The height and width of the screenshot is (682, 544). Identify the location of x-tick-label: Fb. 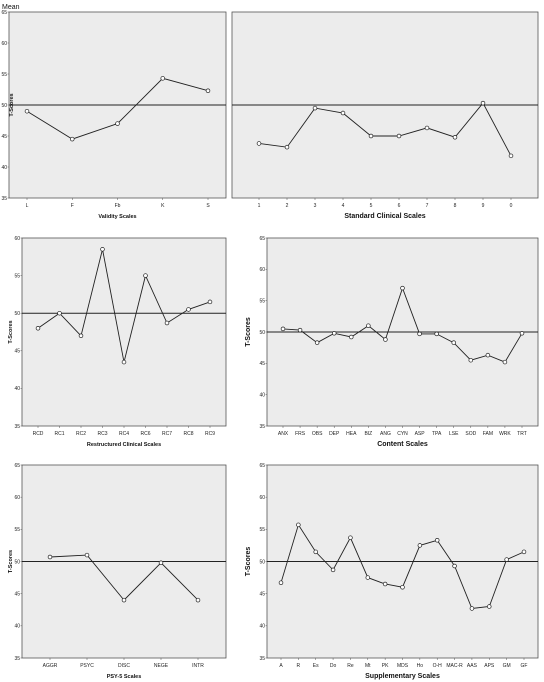
(118, 206).